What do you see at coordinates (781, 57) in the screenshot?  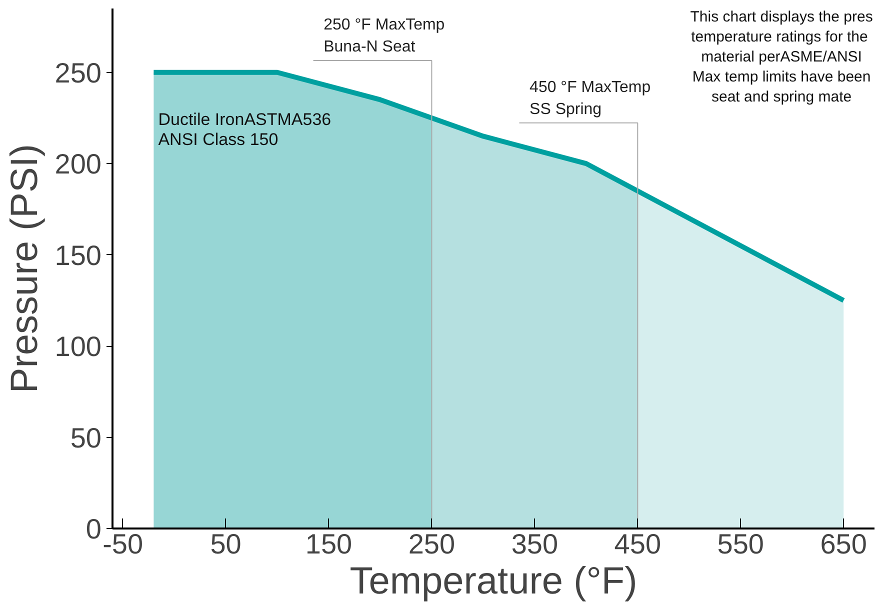 I see `annotation: This chart displays the pres temperature ratings for the material perASME/ANSI Max temp limits have been seat and spring mate` at bounding box center [781, 57].